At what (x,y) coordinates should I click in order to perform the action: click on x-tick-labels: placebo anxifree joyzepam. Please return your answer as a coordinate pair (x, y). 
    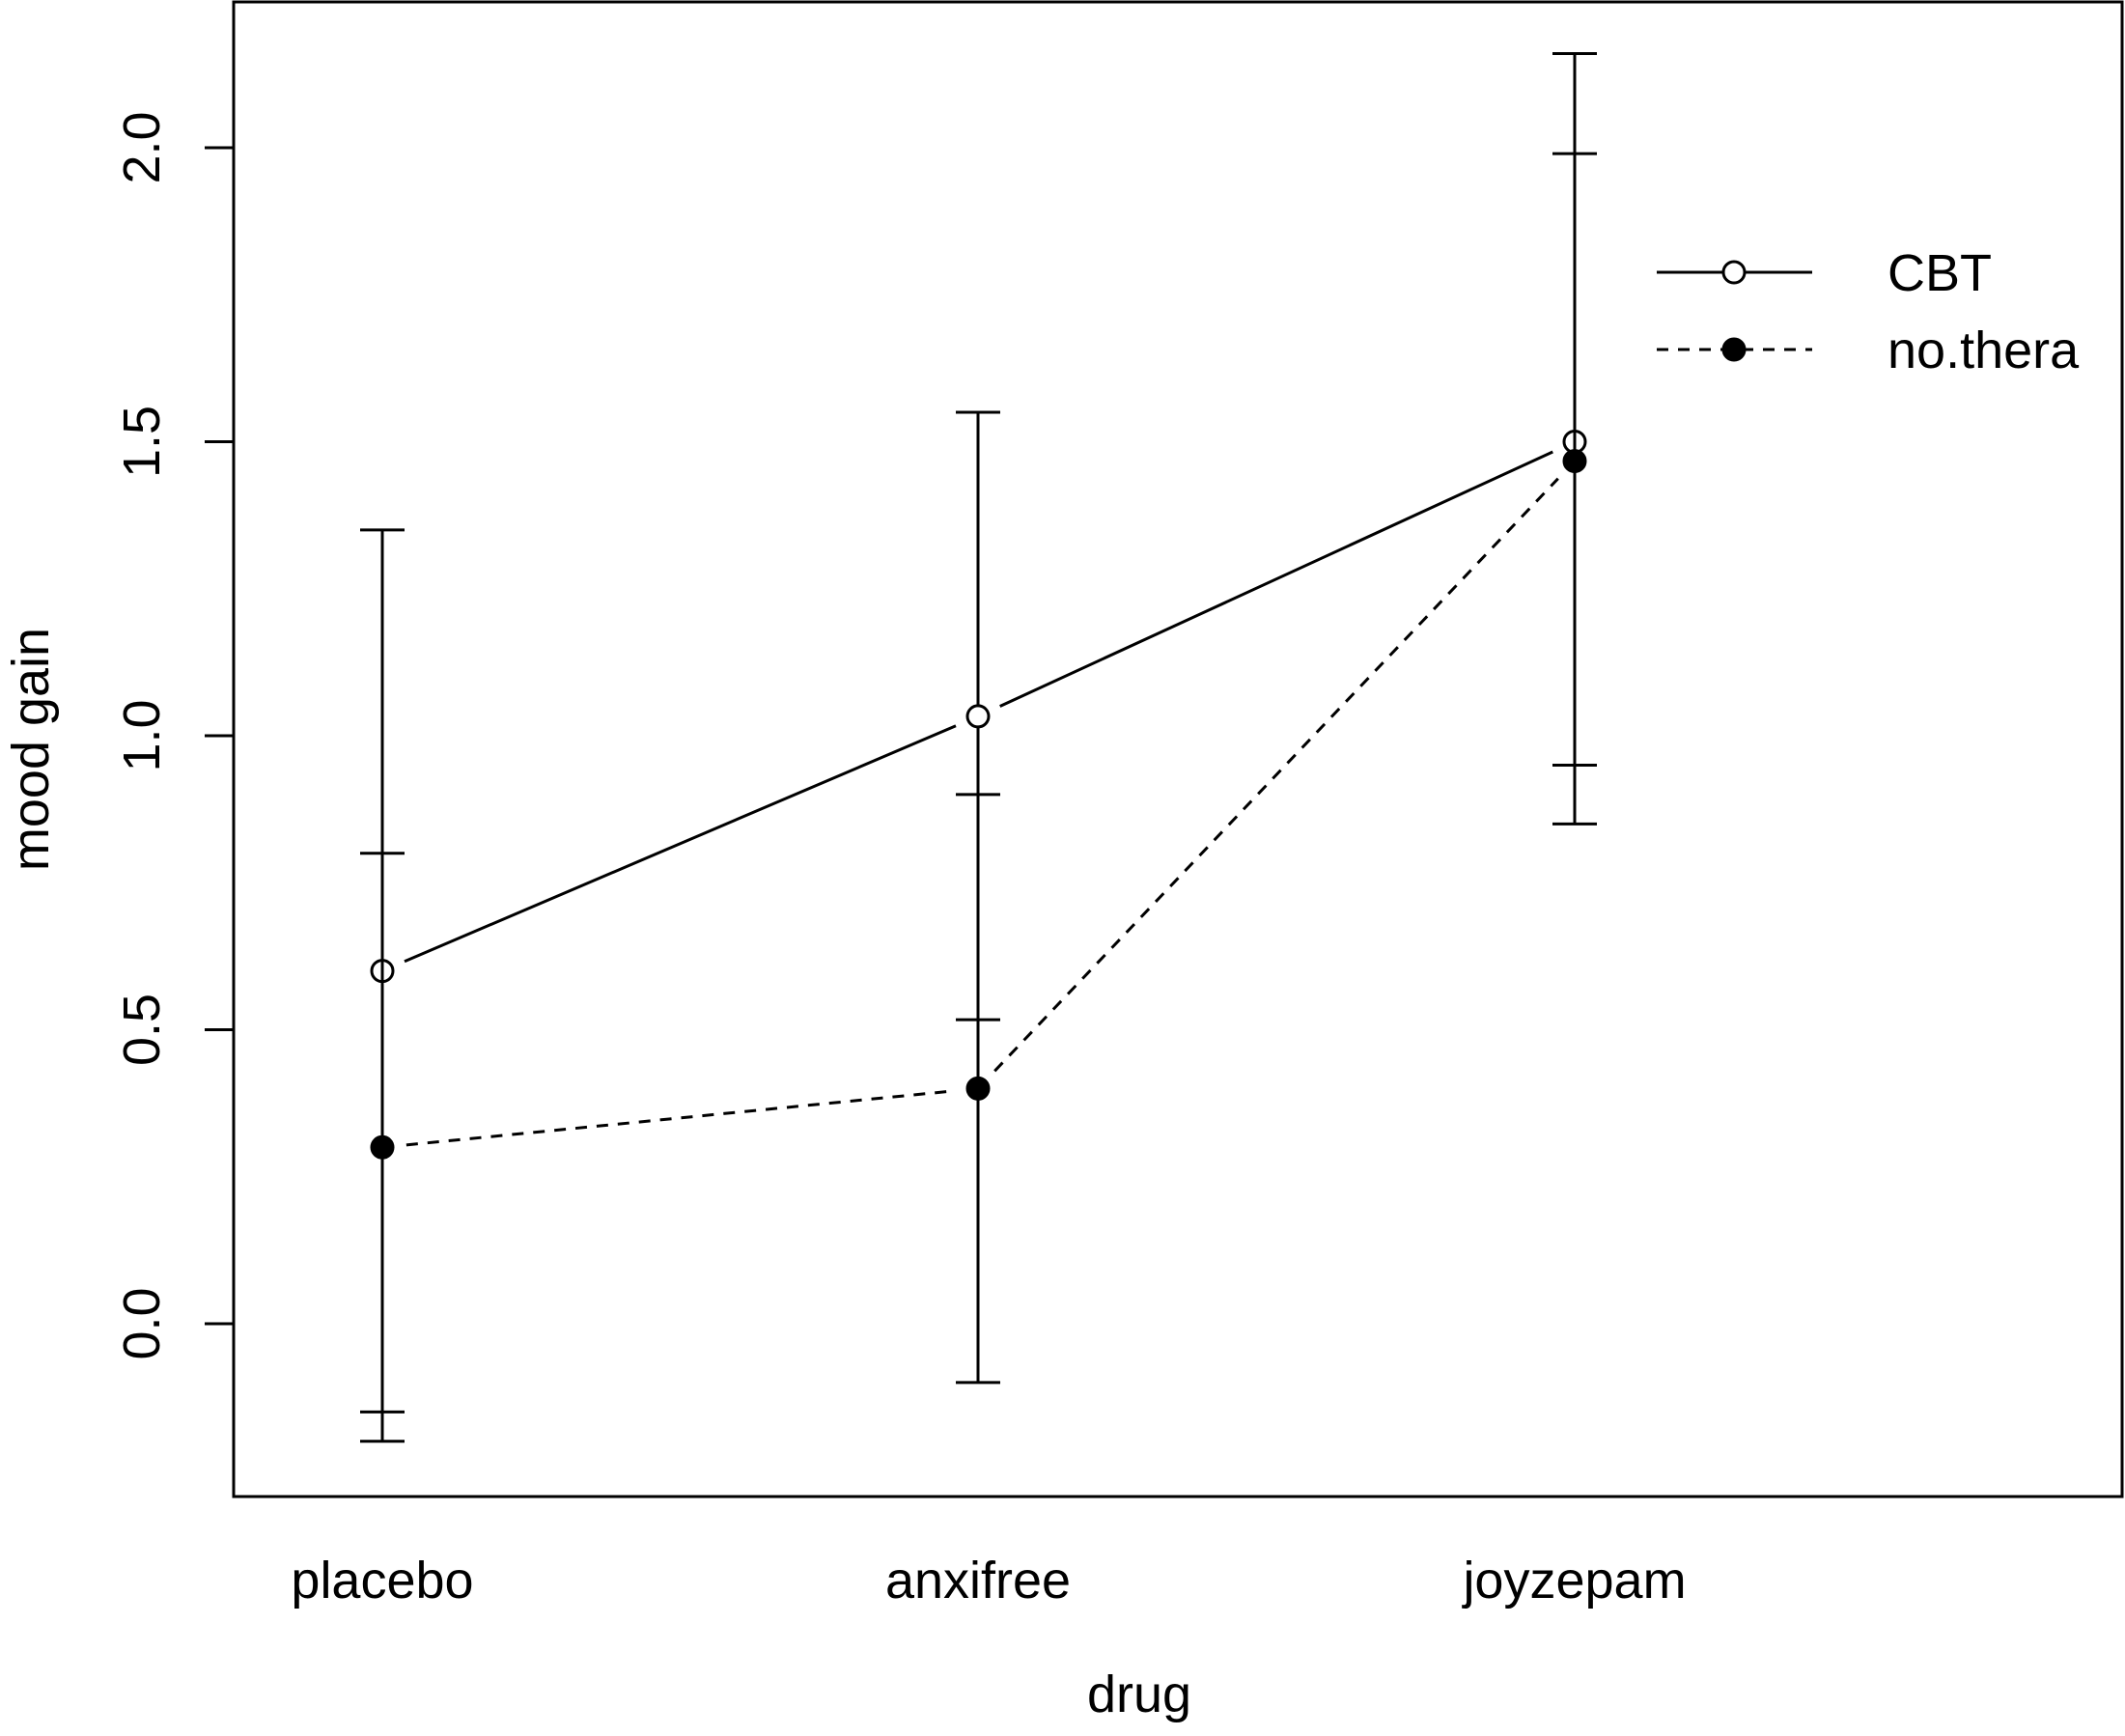
    Looking at the image, I should click on (988, 1581).